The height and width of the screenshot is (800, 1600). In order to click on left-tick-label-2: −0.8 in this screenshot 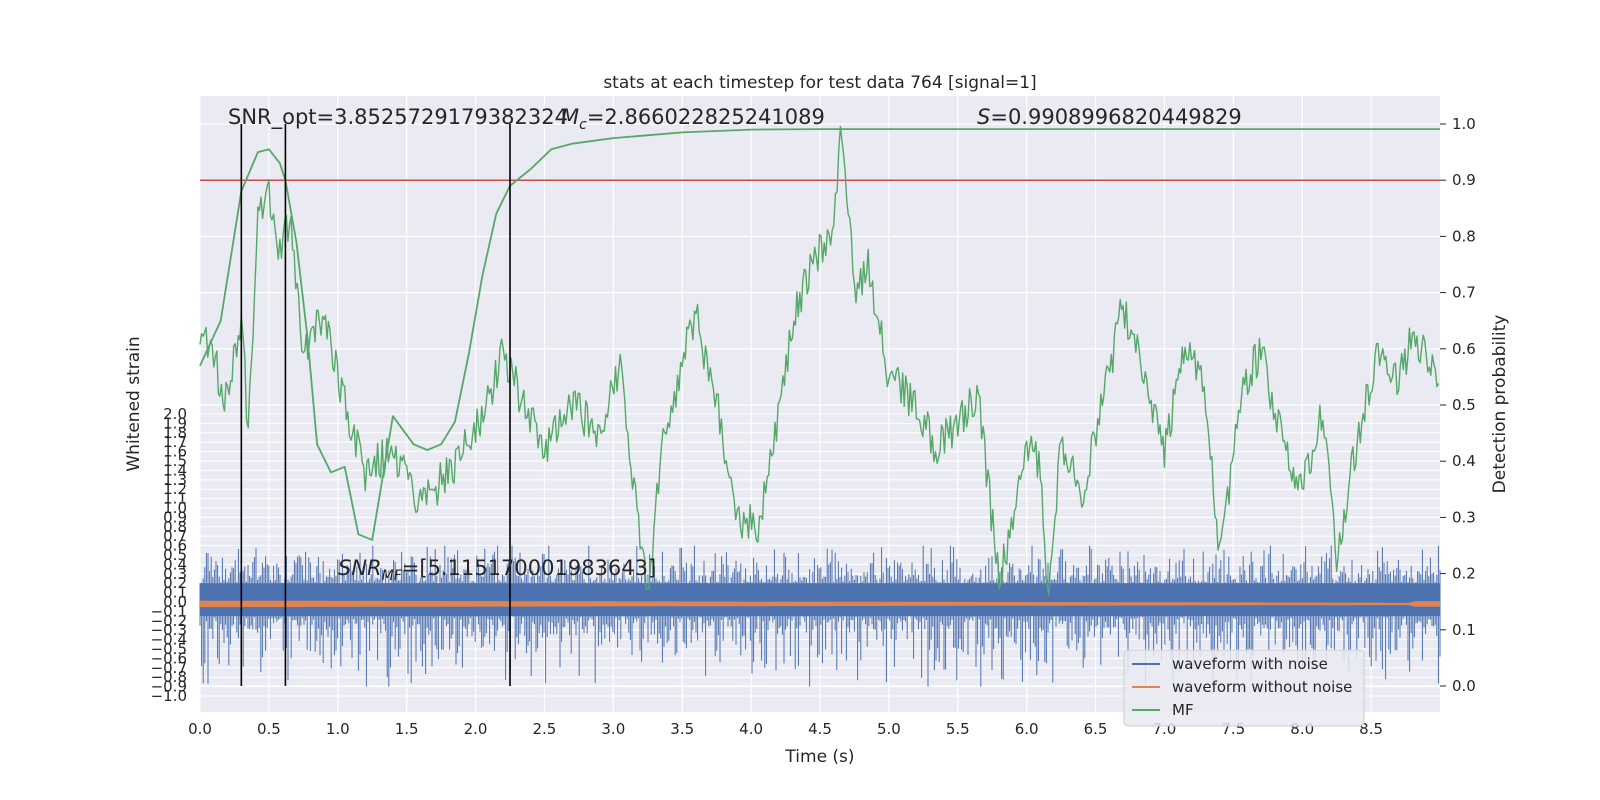, I will do `click(169, 677)`.